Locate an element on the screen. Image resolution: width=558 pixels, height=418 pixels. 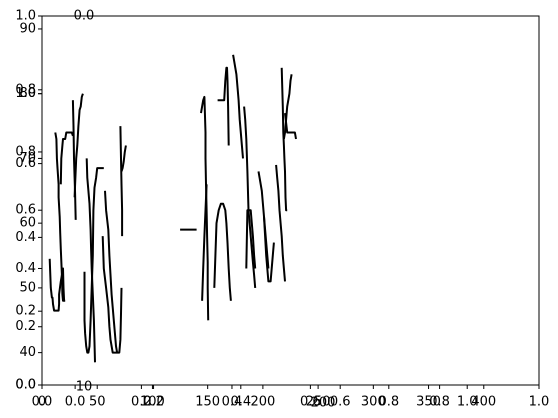
outer-y-tick-label-7: 0.2 is located at coordinates (25, 311).